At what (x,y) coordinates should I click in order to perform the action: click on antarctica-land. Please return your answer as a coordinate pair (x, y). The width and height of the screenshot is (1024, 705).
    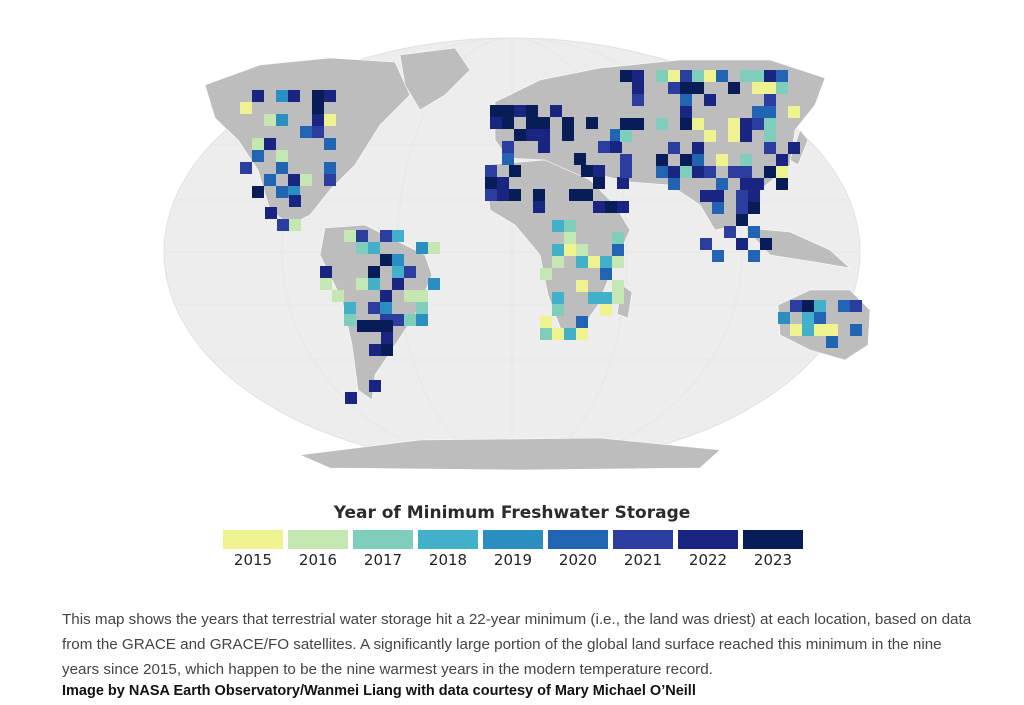
    Looking at the image, I should click on (509, 454).